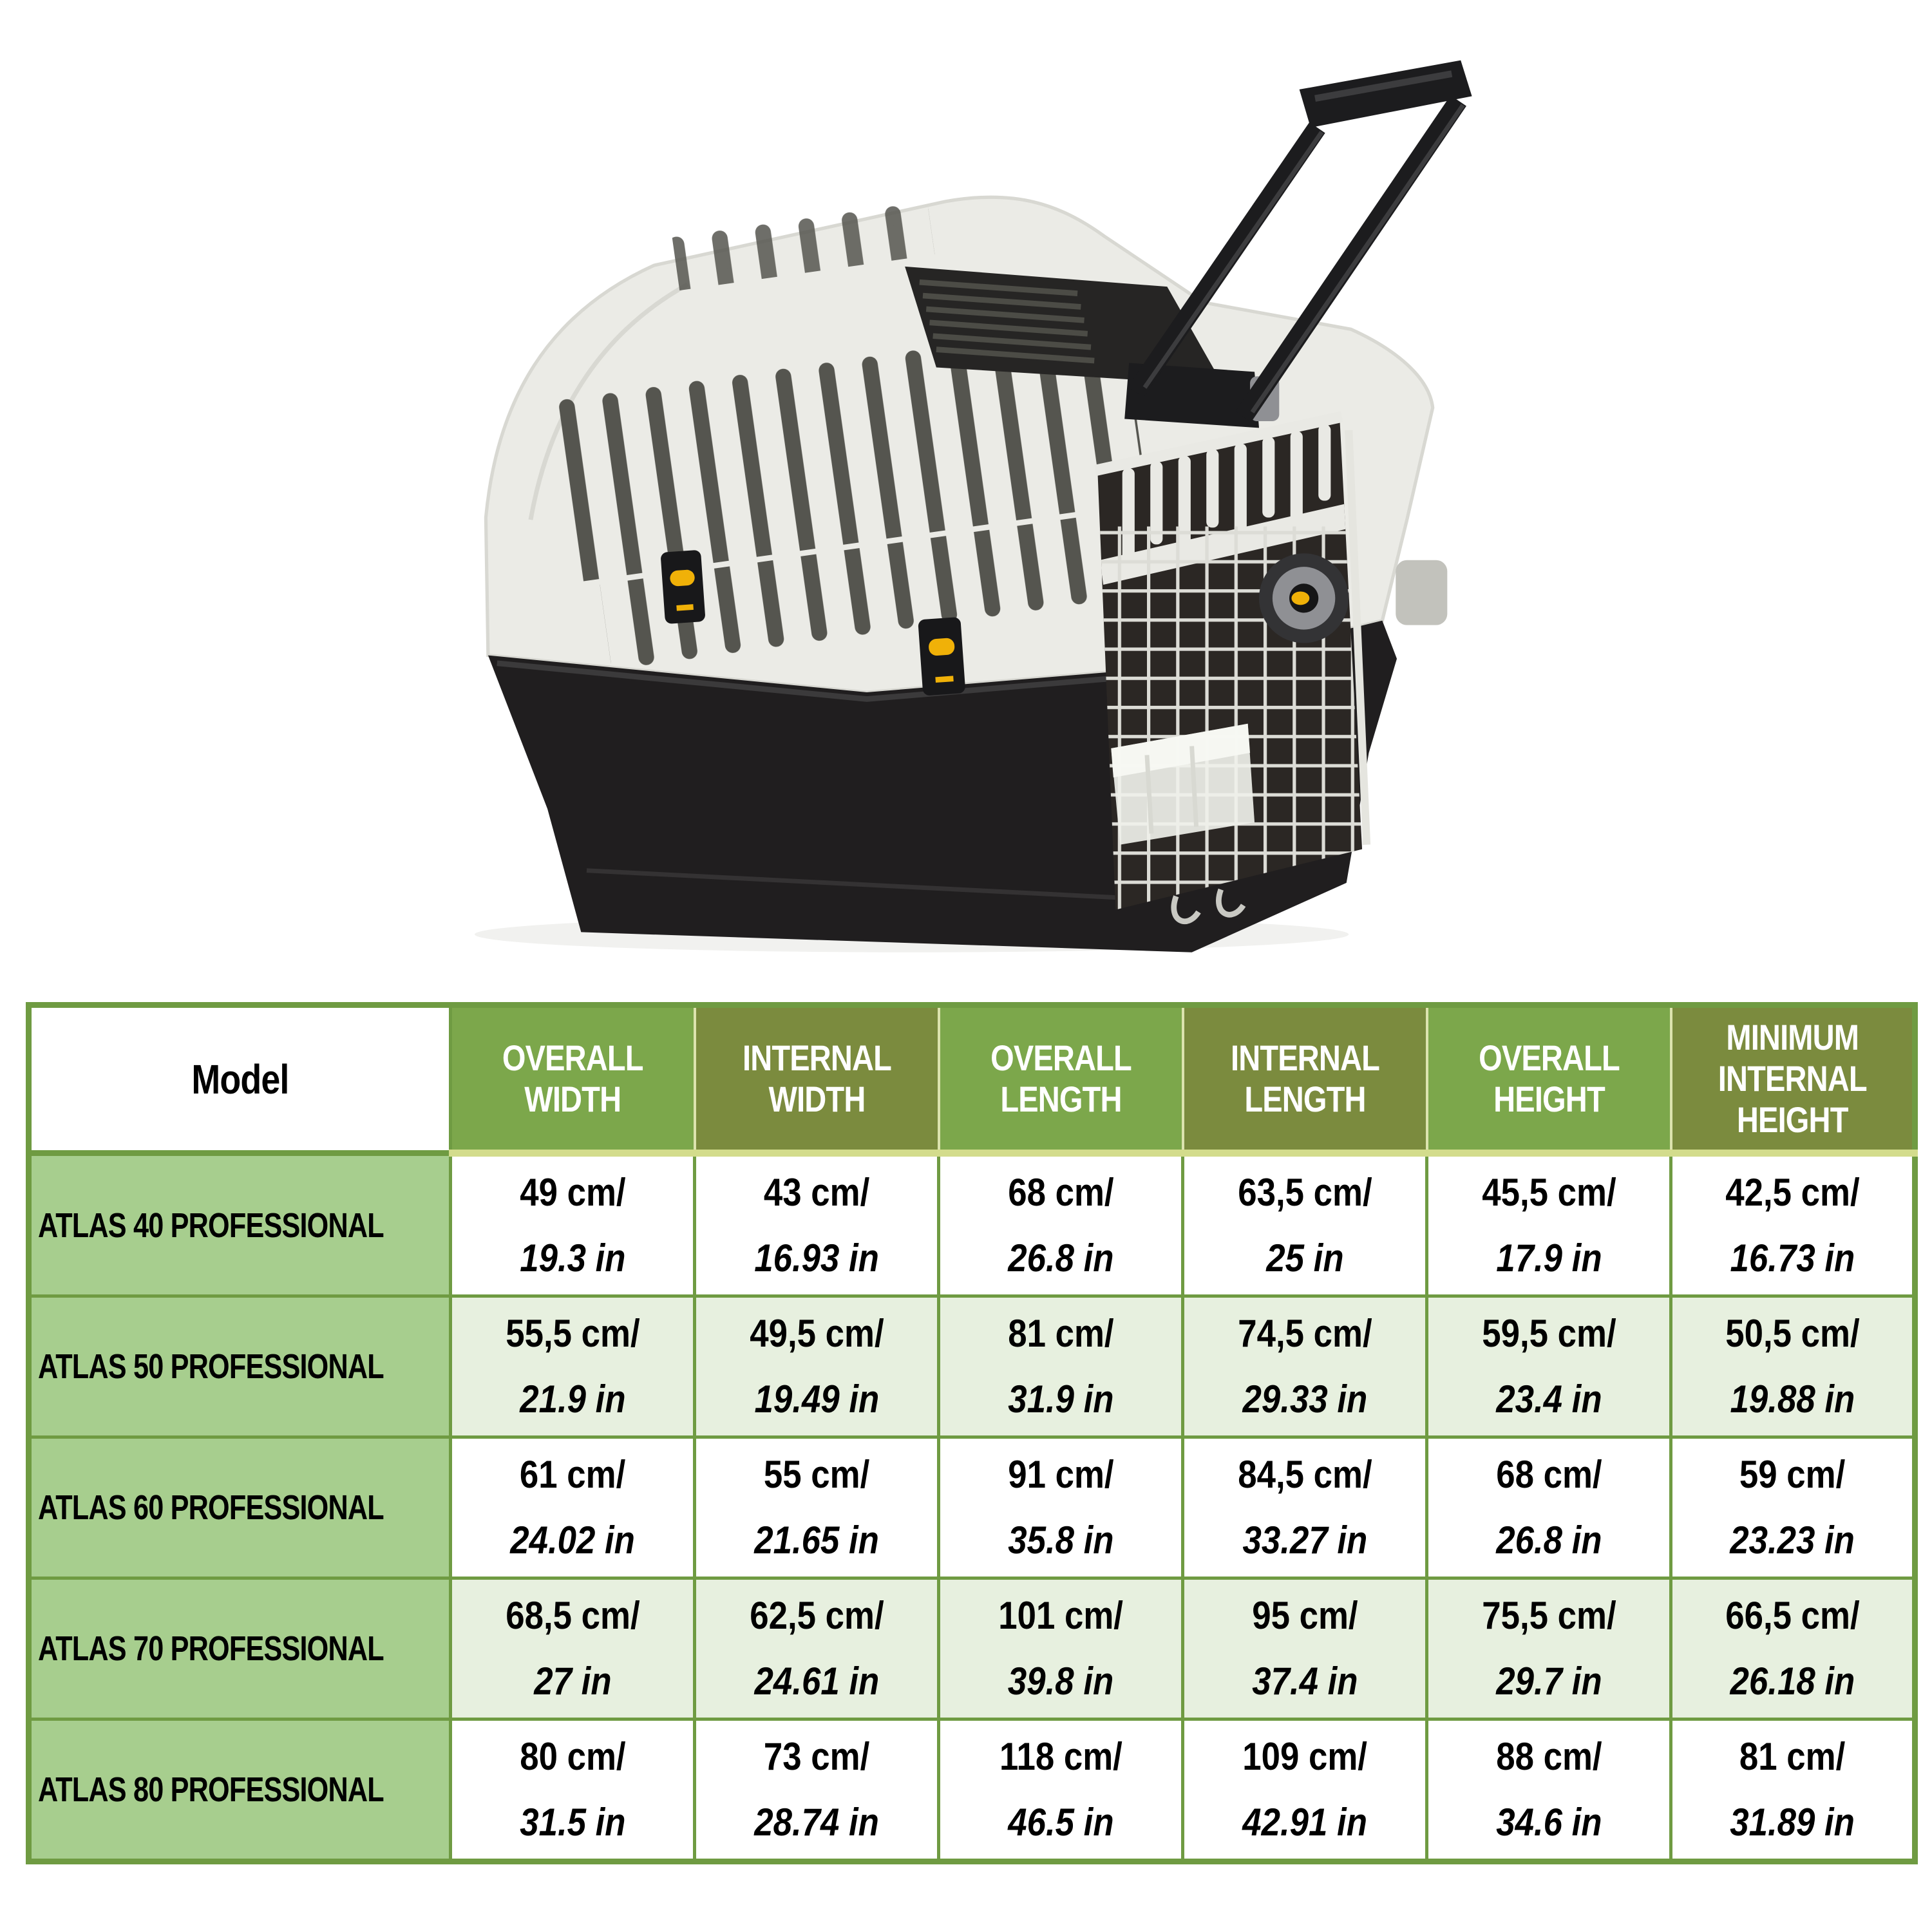  What do you see at coordinates (211, 1508) in the screenshot?
I see `model-name: ATLAS 60 PROFESSIONAL` at bounding box center [211, 1508].